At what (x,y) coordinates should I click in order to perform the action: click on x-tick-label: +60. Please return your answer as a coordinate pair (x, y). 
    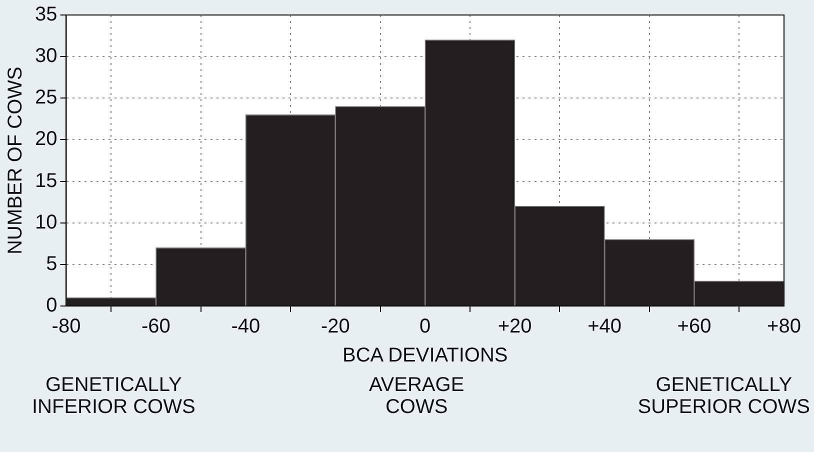
    Looking at the image, I should click on (694, 327).